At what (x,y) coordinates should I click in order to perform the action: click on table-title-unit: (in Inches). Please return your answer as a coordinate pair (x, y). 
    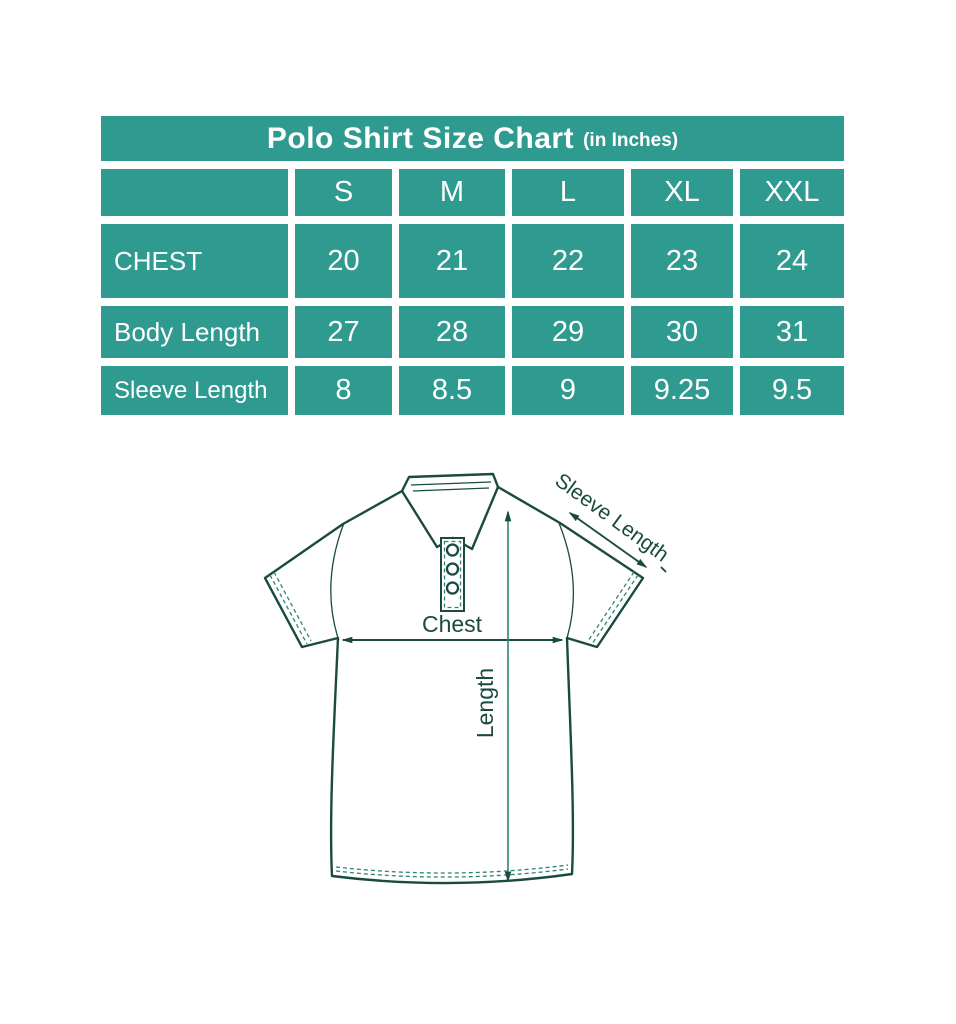
    Looking at the image, I should click on (631, 140).